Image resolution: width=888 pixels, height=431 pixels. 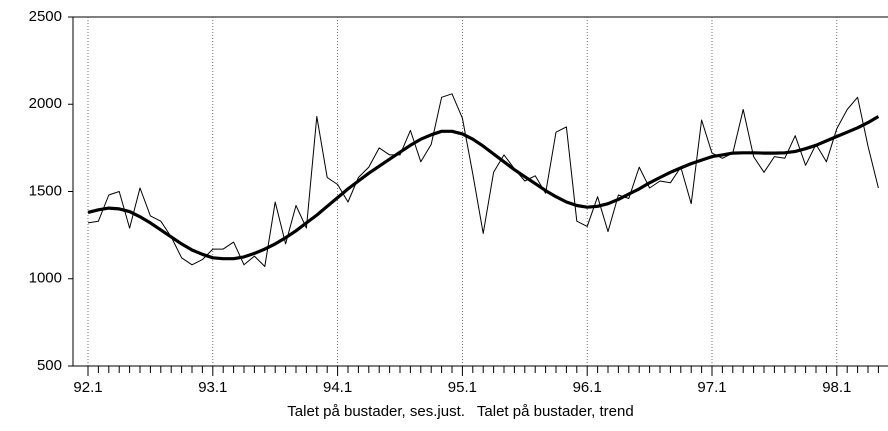 What do you see at coordinates (87, 387) in the screenshot?
I see `x-tick-label: 92.1` at bounding box center [87, 387].